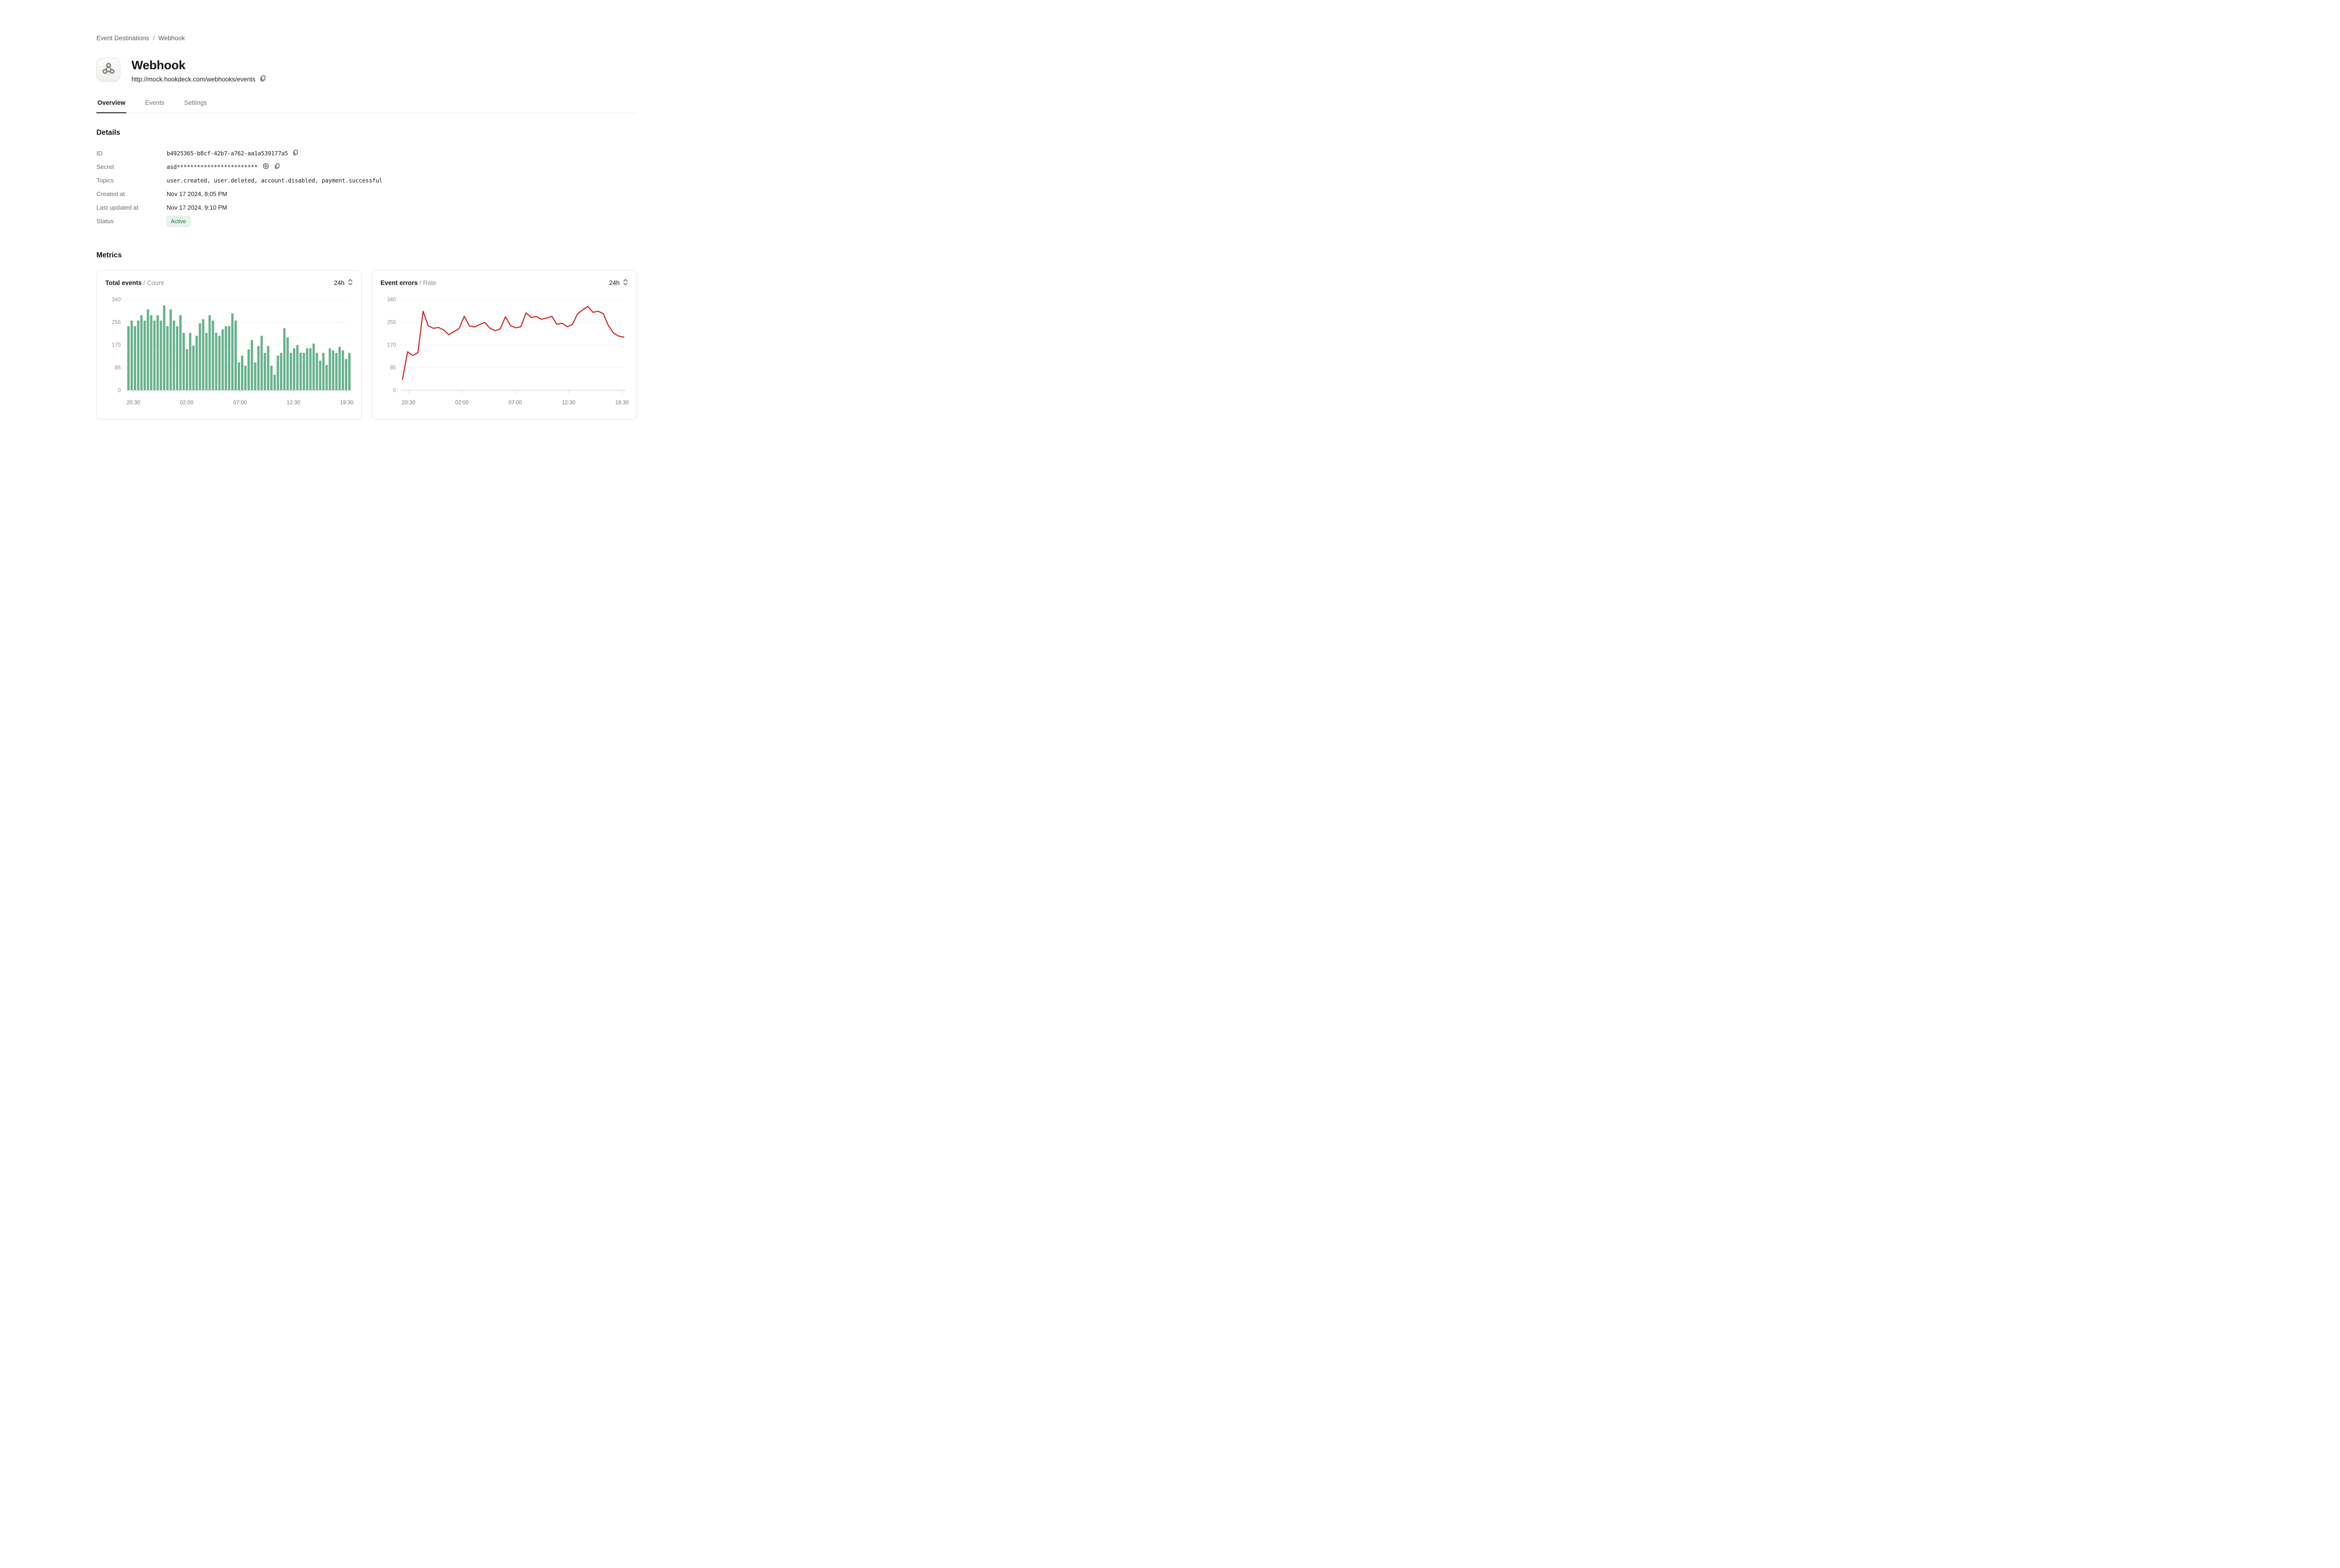  Describe the element at coordinates (123, 282) in the screenshot. I see `card-title-main: Total events` at that location.